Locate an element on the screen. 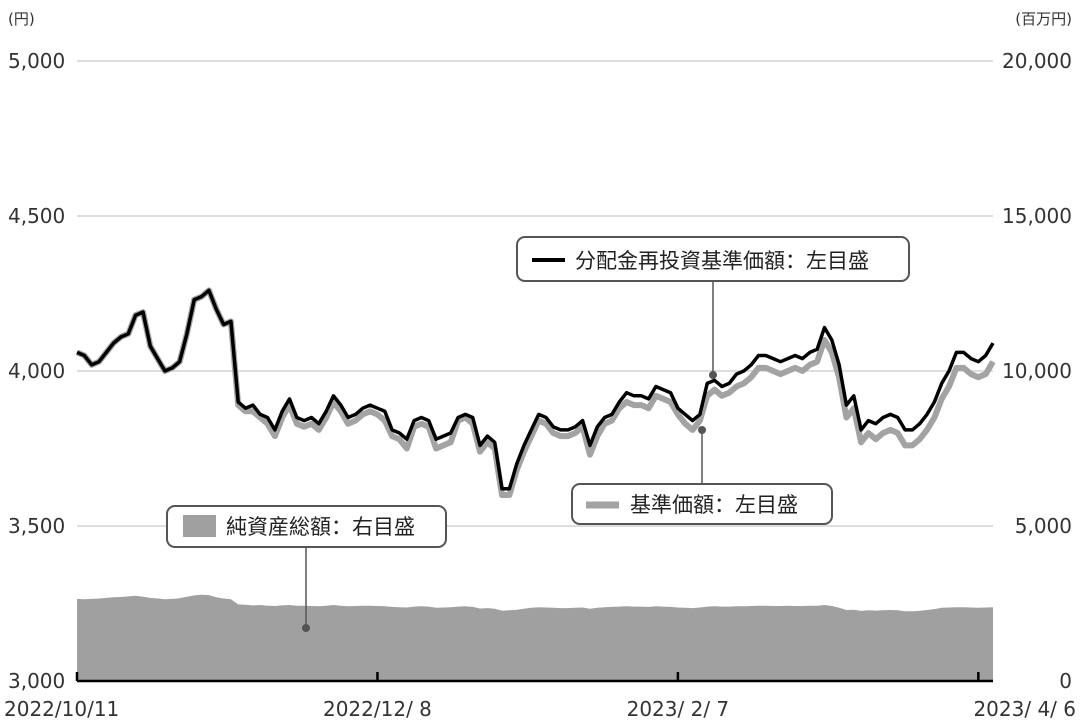 The width and height of the screenshot is (1080, 720). net-assets-area is located at coordinates (535, 637).